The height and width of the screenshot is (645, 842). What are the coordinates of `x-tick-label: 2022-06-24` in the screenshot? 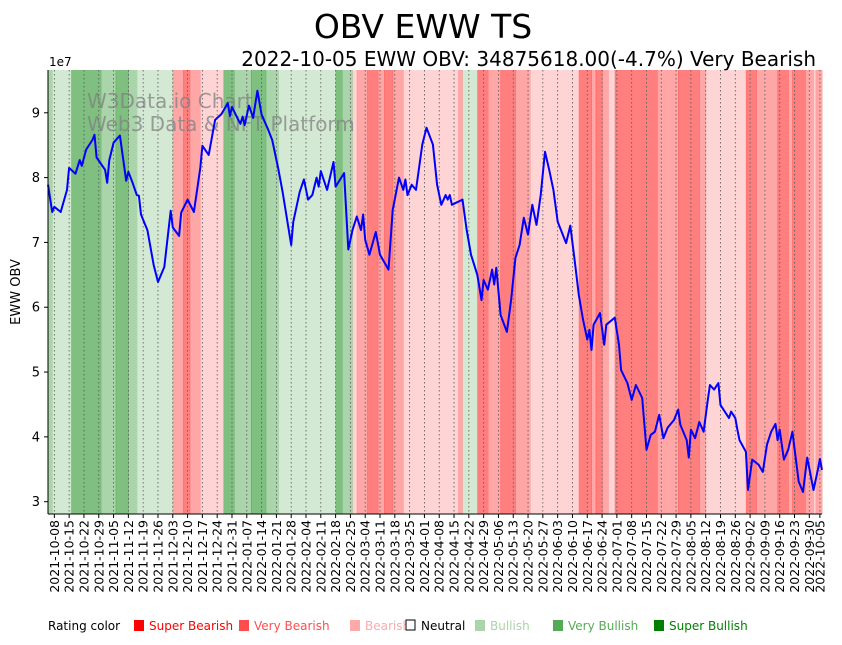 It's located at (602, 556).